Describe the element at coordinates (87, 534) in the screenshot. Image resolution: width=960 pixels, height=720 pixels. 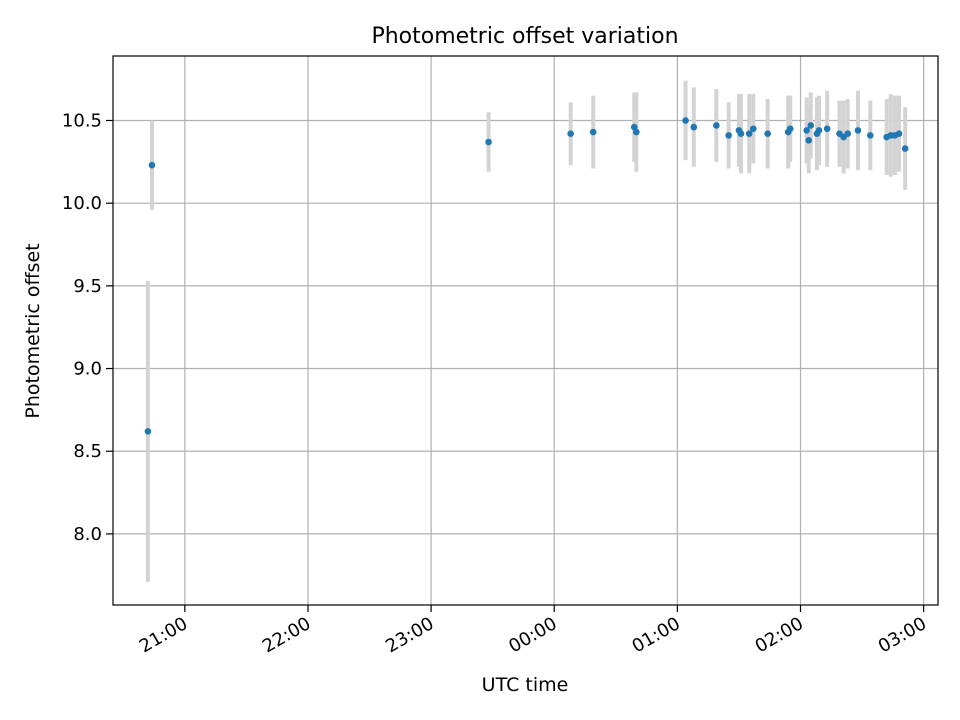
I see `y-tick-label: 8.0` at that location.